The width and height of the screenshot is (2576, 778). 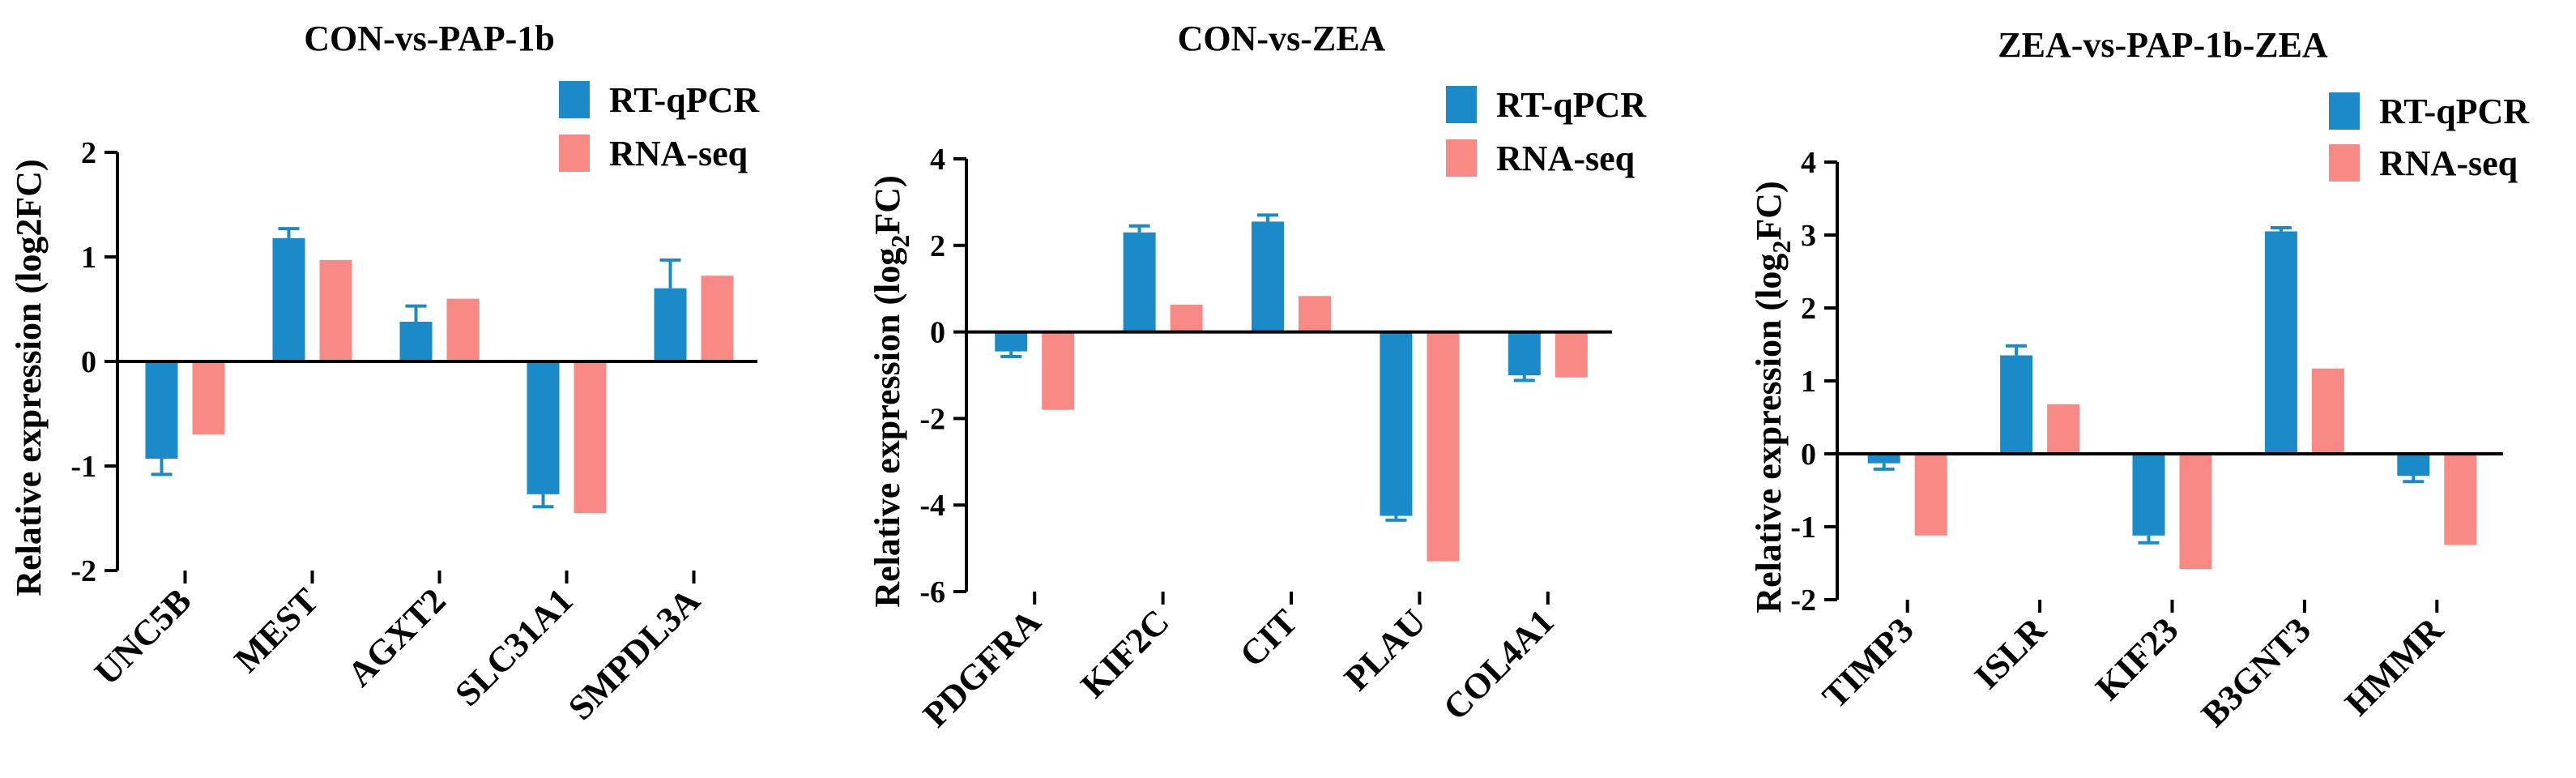 What do you see at coordinates (430, 38) in the screenshot?
I see `chart-title: CON-vs-PAP-1b` at bounding box center [430, 38].